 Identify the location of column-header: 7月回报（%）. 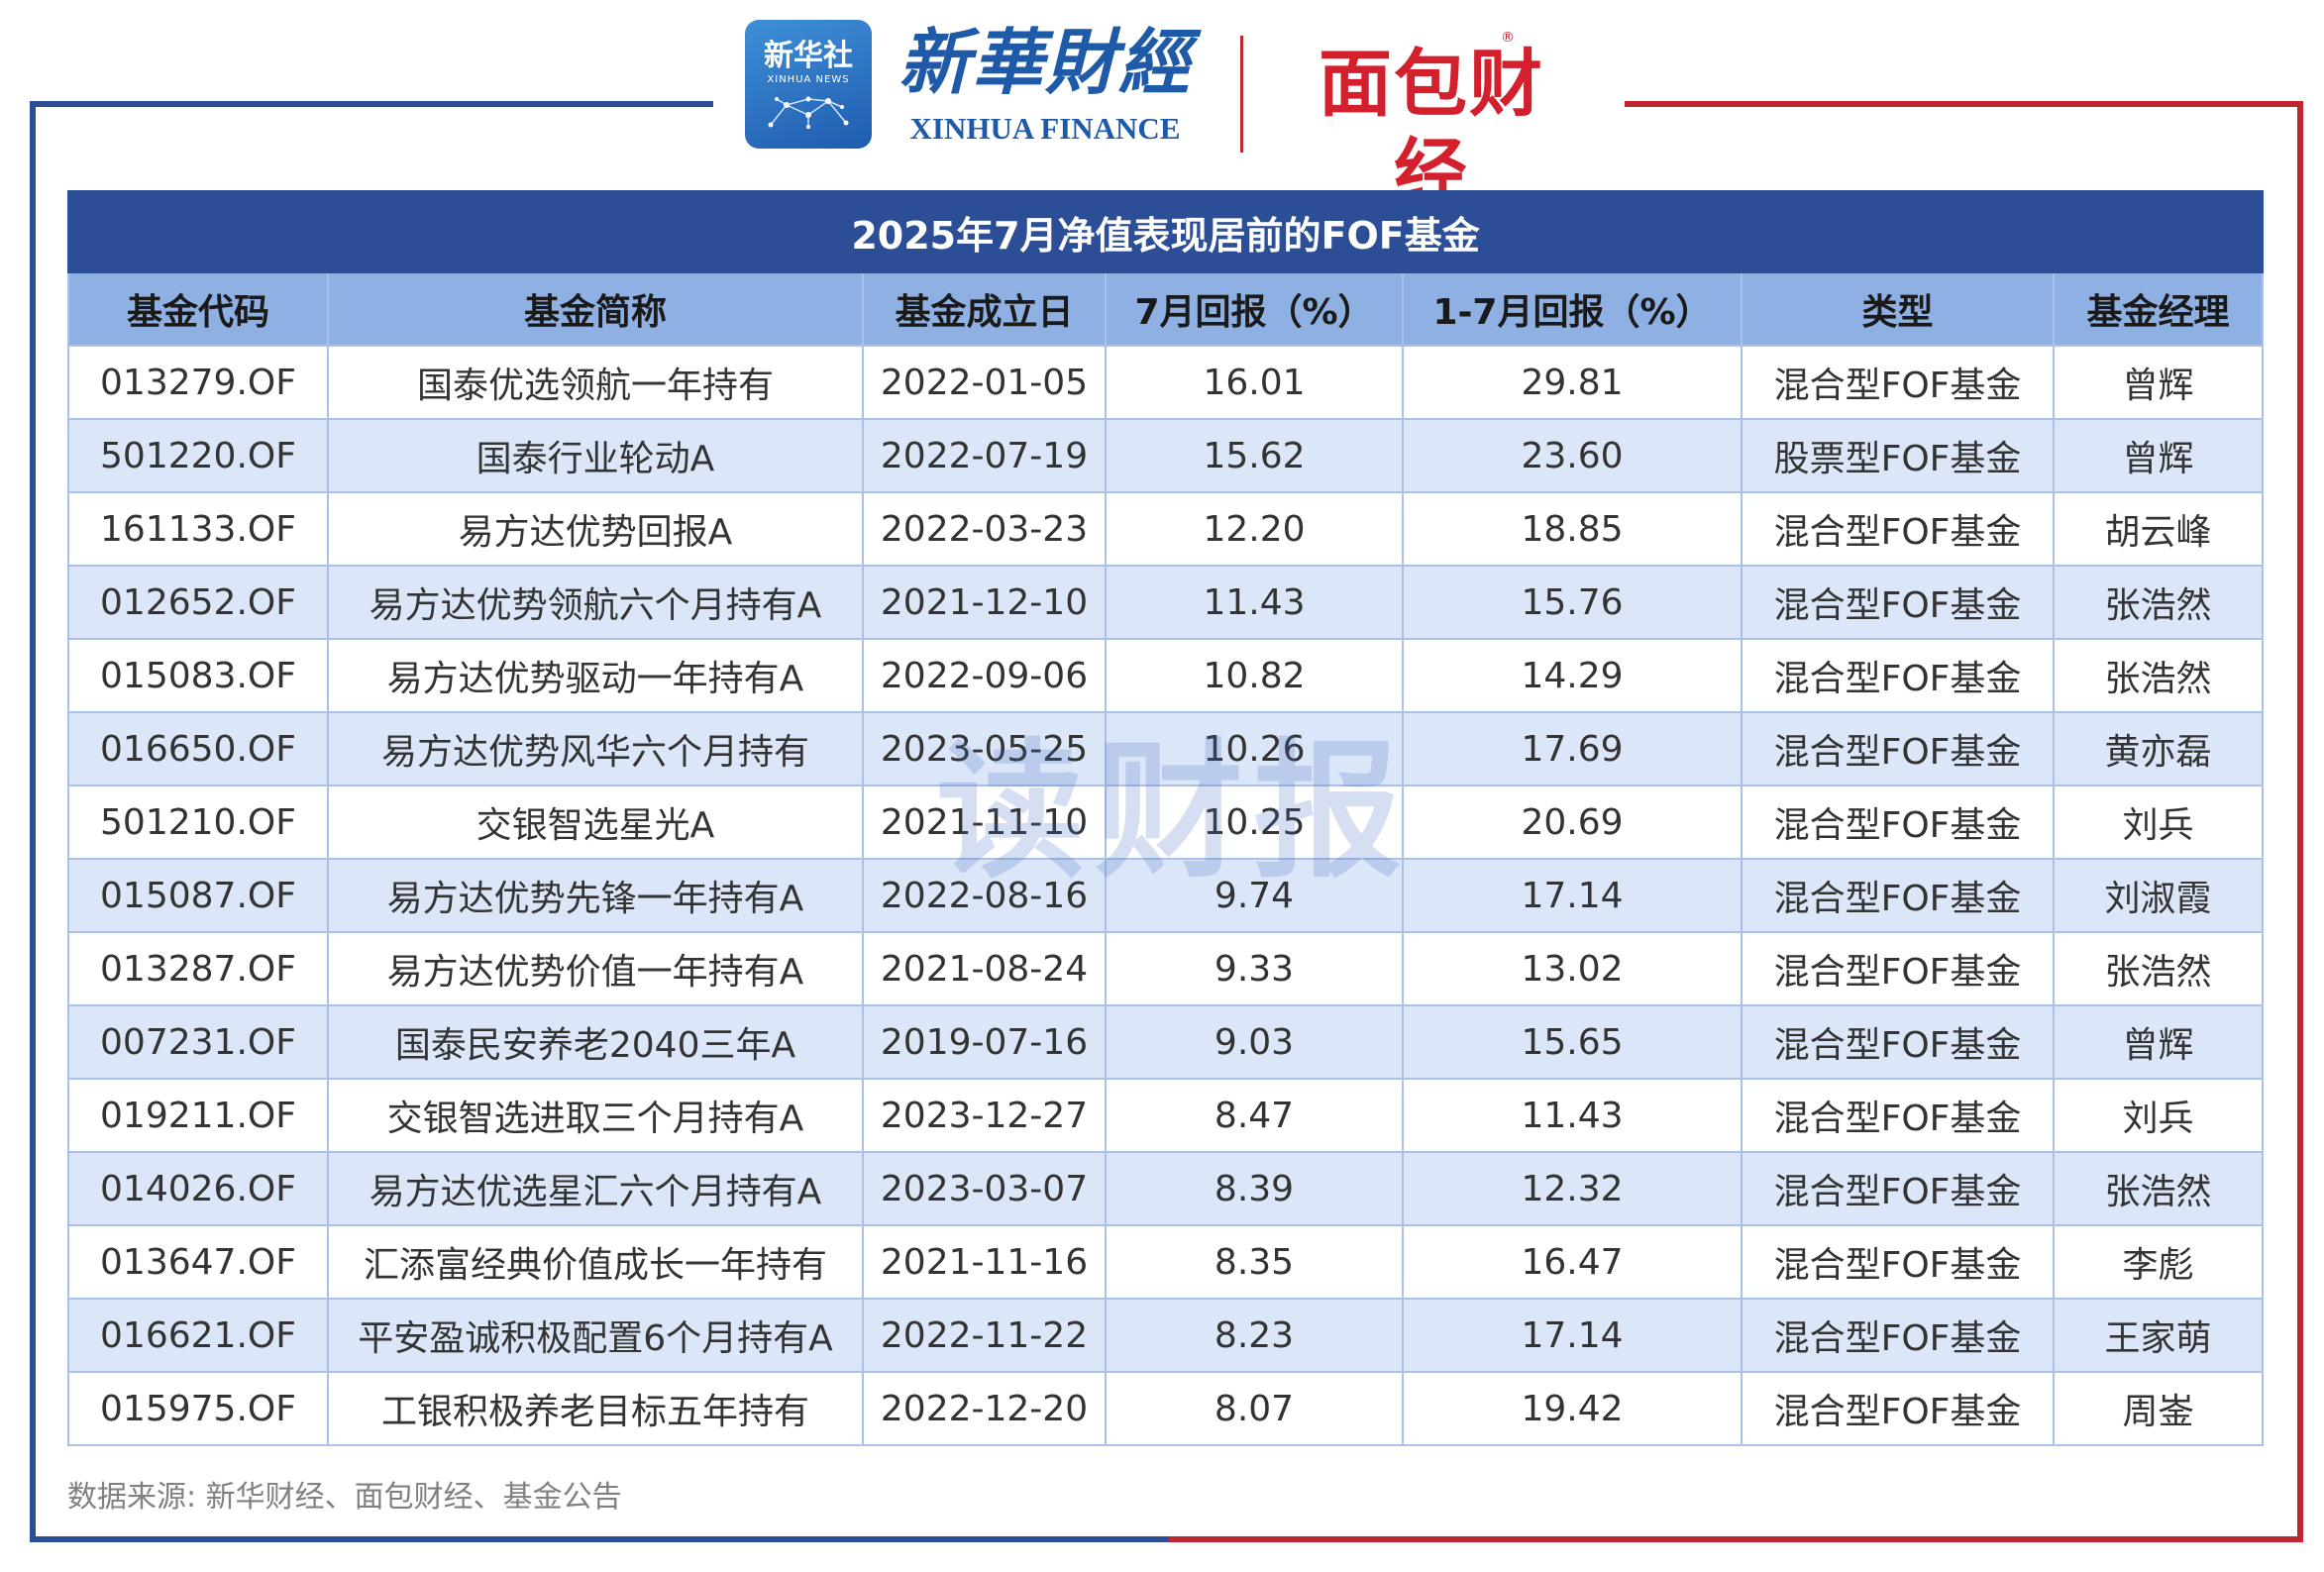
(1255, 309).